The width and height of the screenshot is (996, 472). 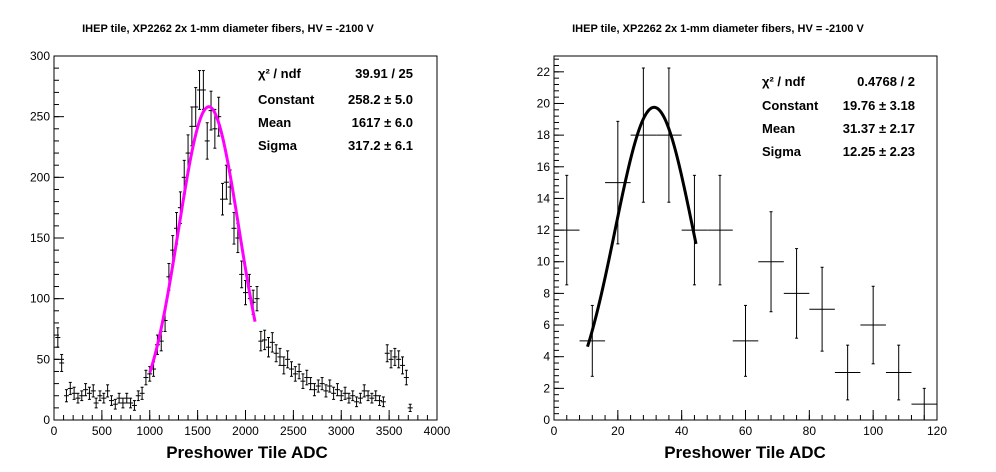 I want to click on y-tick-label: 10, so click(x=544, y=262).